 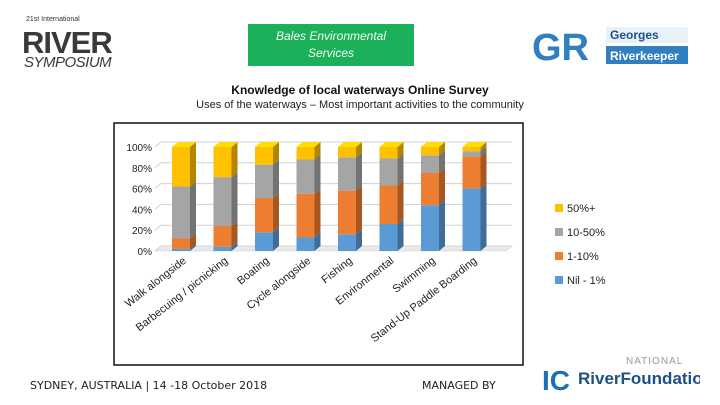 I want to click on x-tick-label: Walk alongside, so click(x=156, y=282).